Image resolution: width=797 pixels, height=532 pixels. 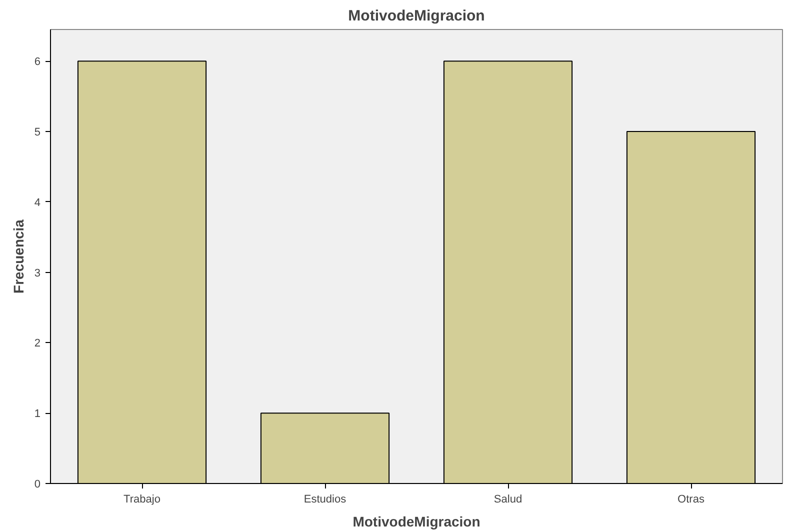 What do you see at coordinates (416, 16) in the screenshot?
I see `chart-title: MotivodeMigracion` at bounding box center [416, 16].